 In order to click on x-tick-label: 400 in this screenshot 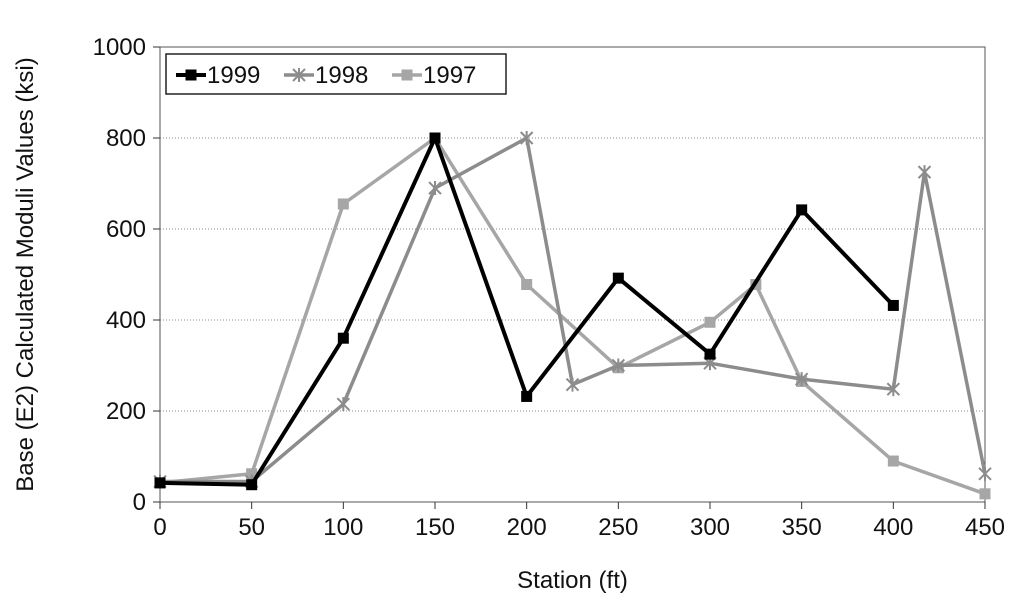, I will do `click(893, 527)`.